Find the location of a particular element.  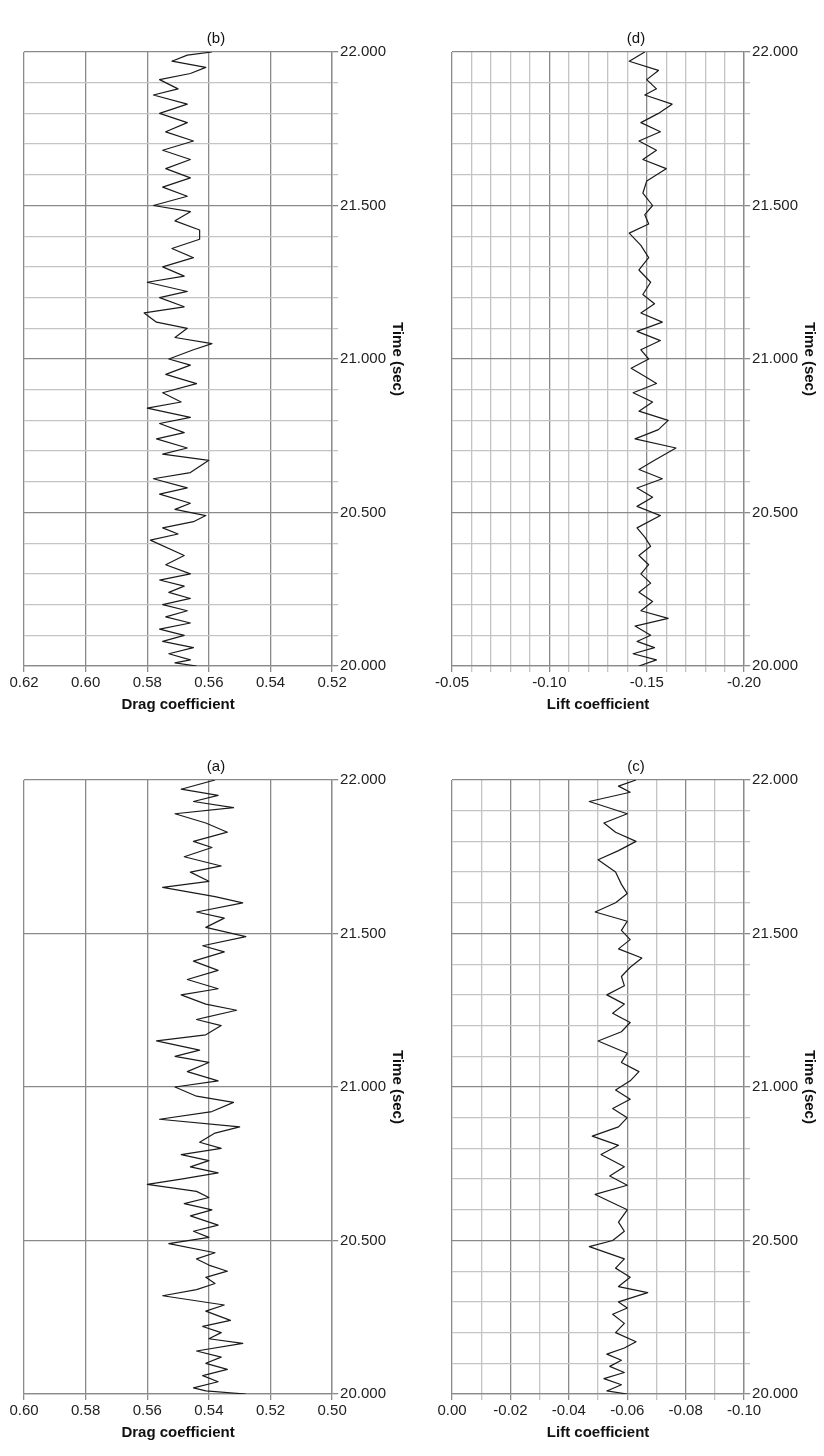

x-tick-label: 0.50 is located at coordinates (332, 1410).